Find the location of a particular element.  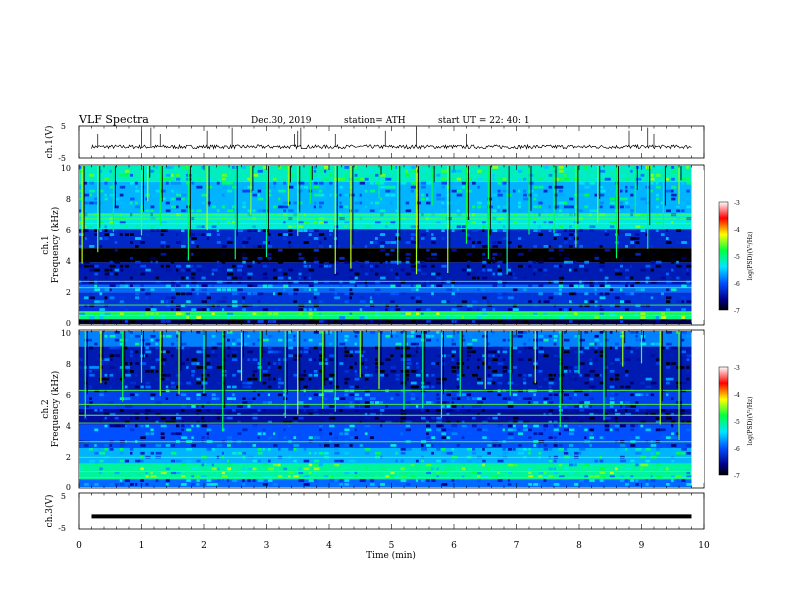

xtick-3: 3 is located at coordinates (267, 546).